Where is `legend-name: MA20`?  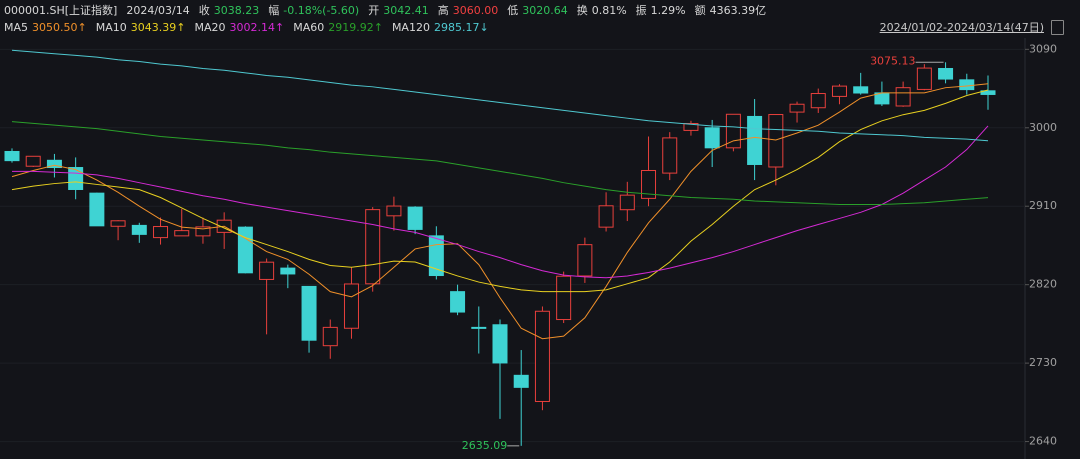
legend-name: MA20 is located at coordinates (210, 27).